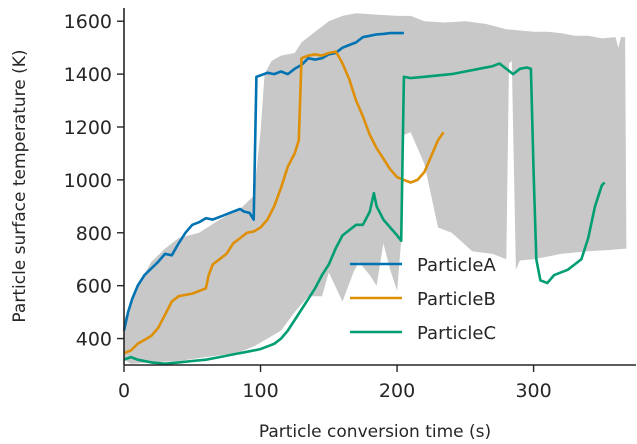  I want to click on y-tick-label: 1200, so click(88, 128).